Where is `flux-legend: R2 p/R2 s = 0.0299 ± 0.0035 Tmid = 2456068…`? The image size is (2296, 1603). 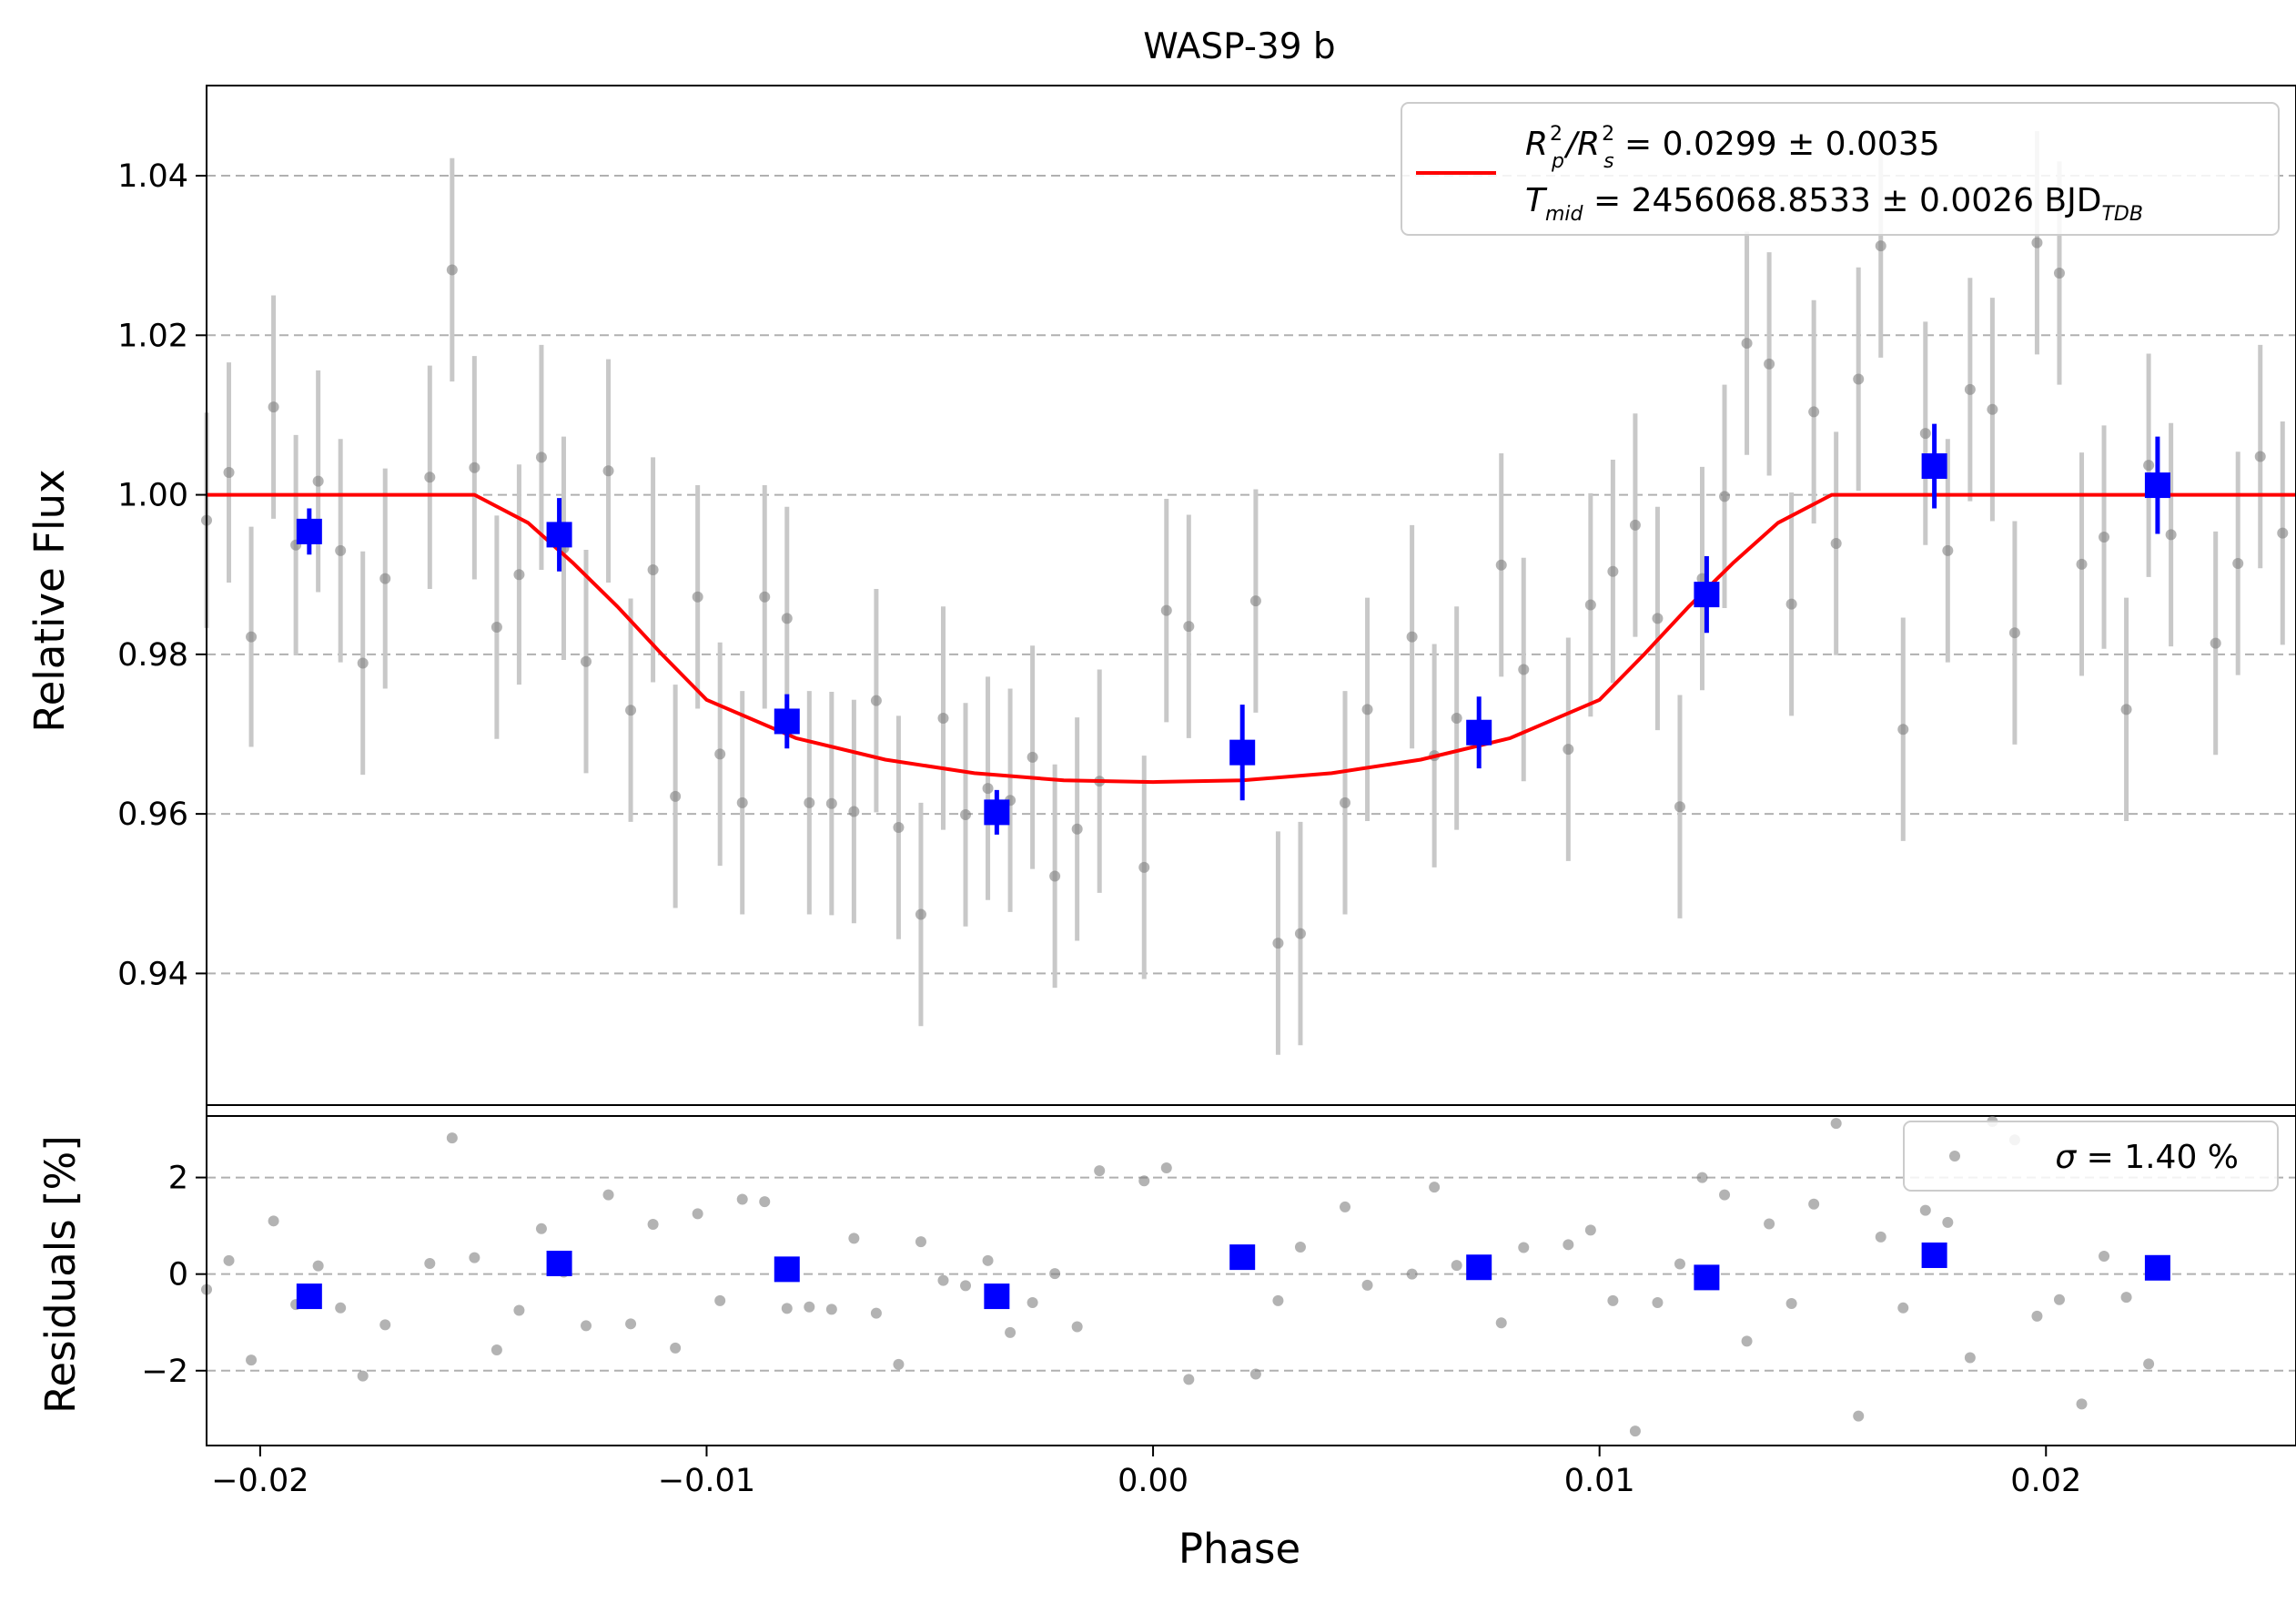
flux-legend: R2 p/R2 s = 0.0299 ± 0.0035 Tmid = 2456068… is located at coordinates (1840, 169).